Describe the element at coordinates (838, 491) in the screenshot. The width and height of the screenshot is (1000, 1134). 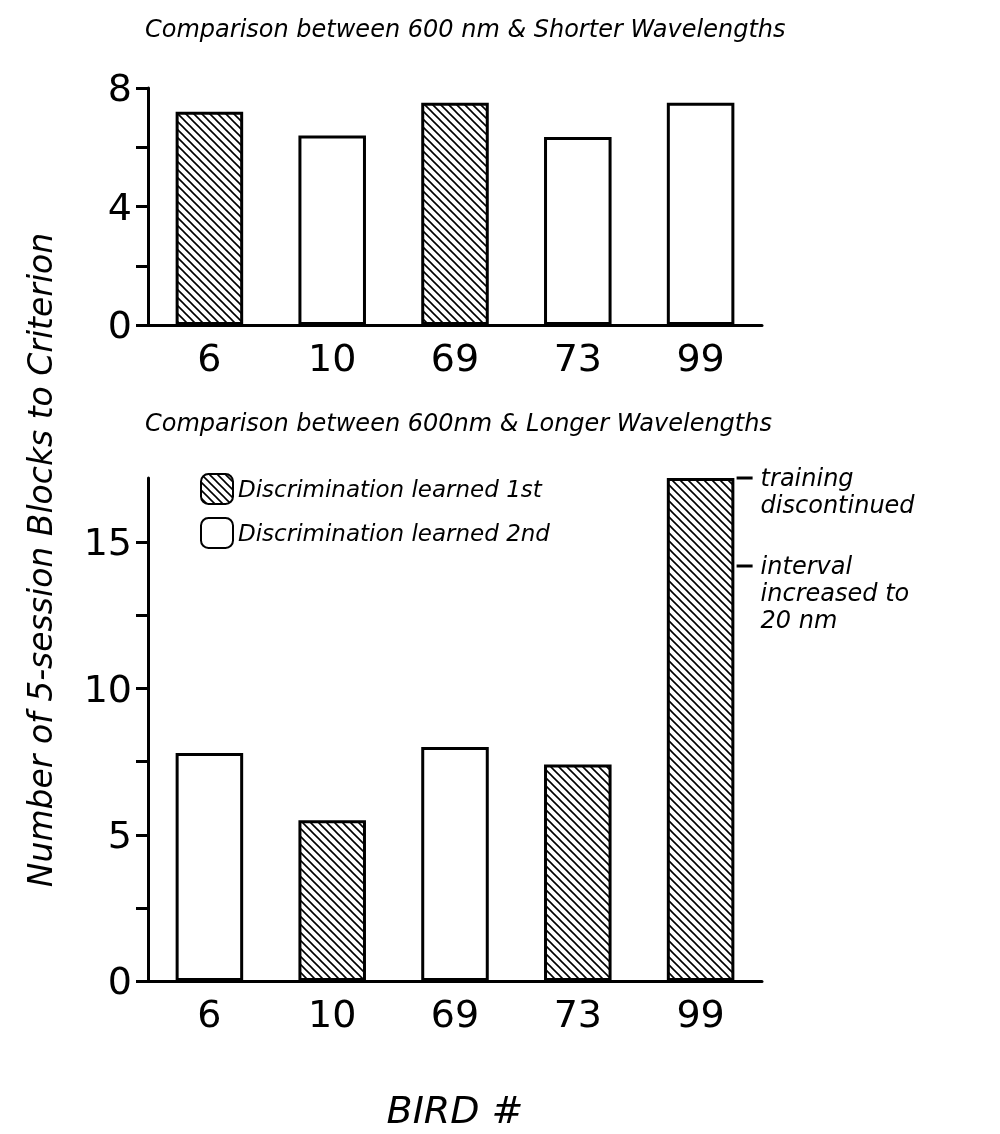
I see `annotation: training discontinued` at that location.